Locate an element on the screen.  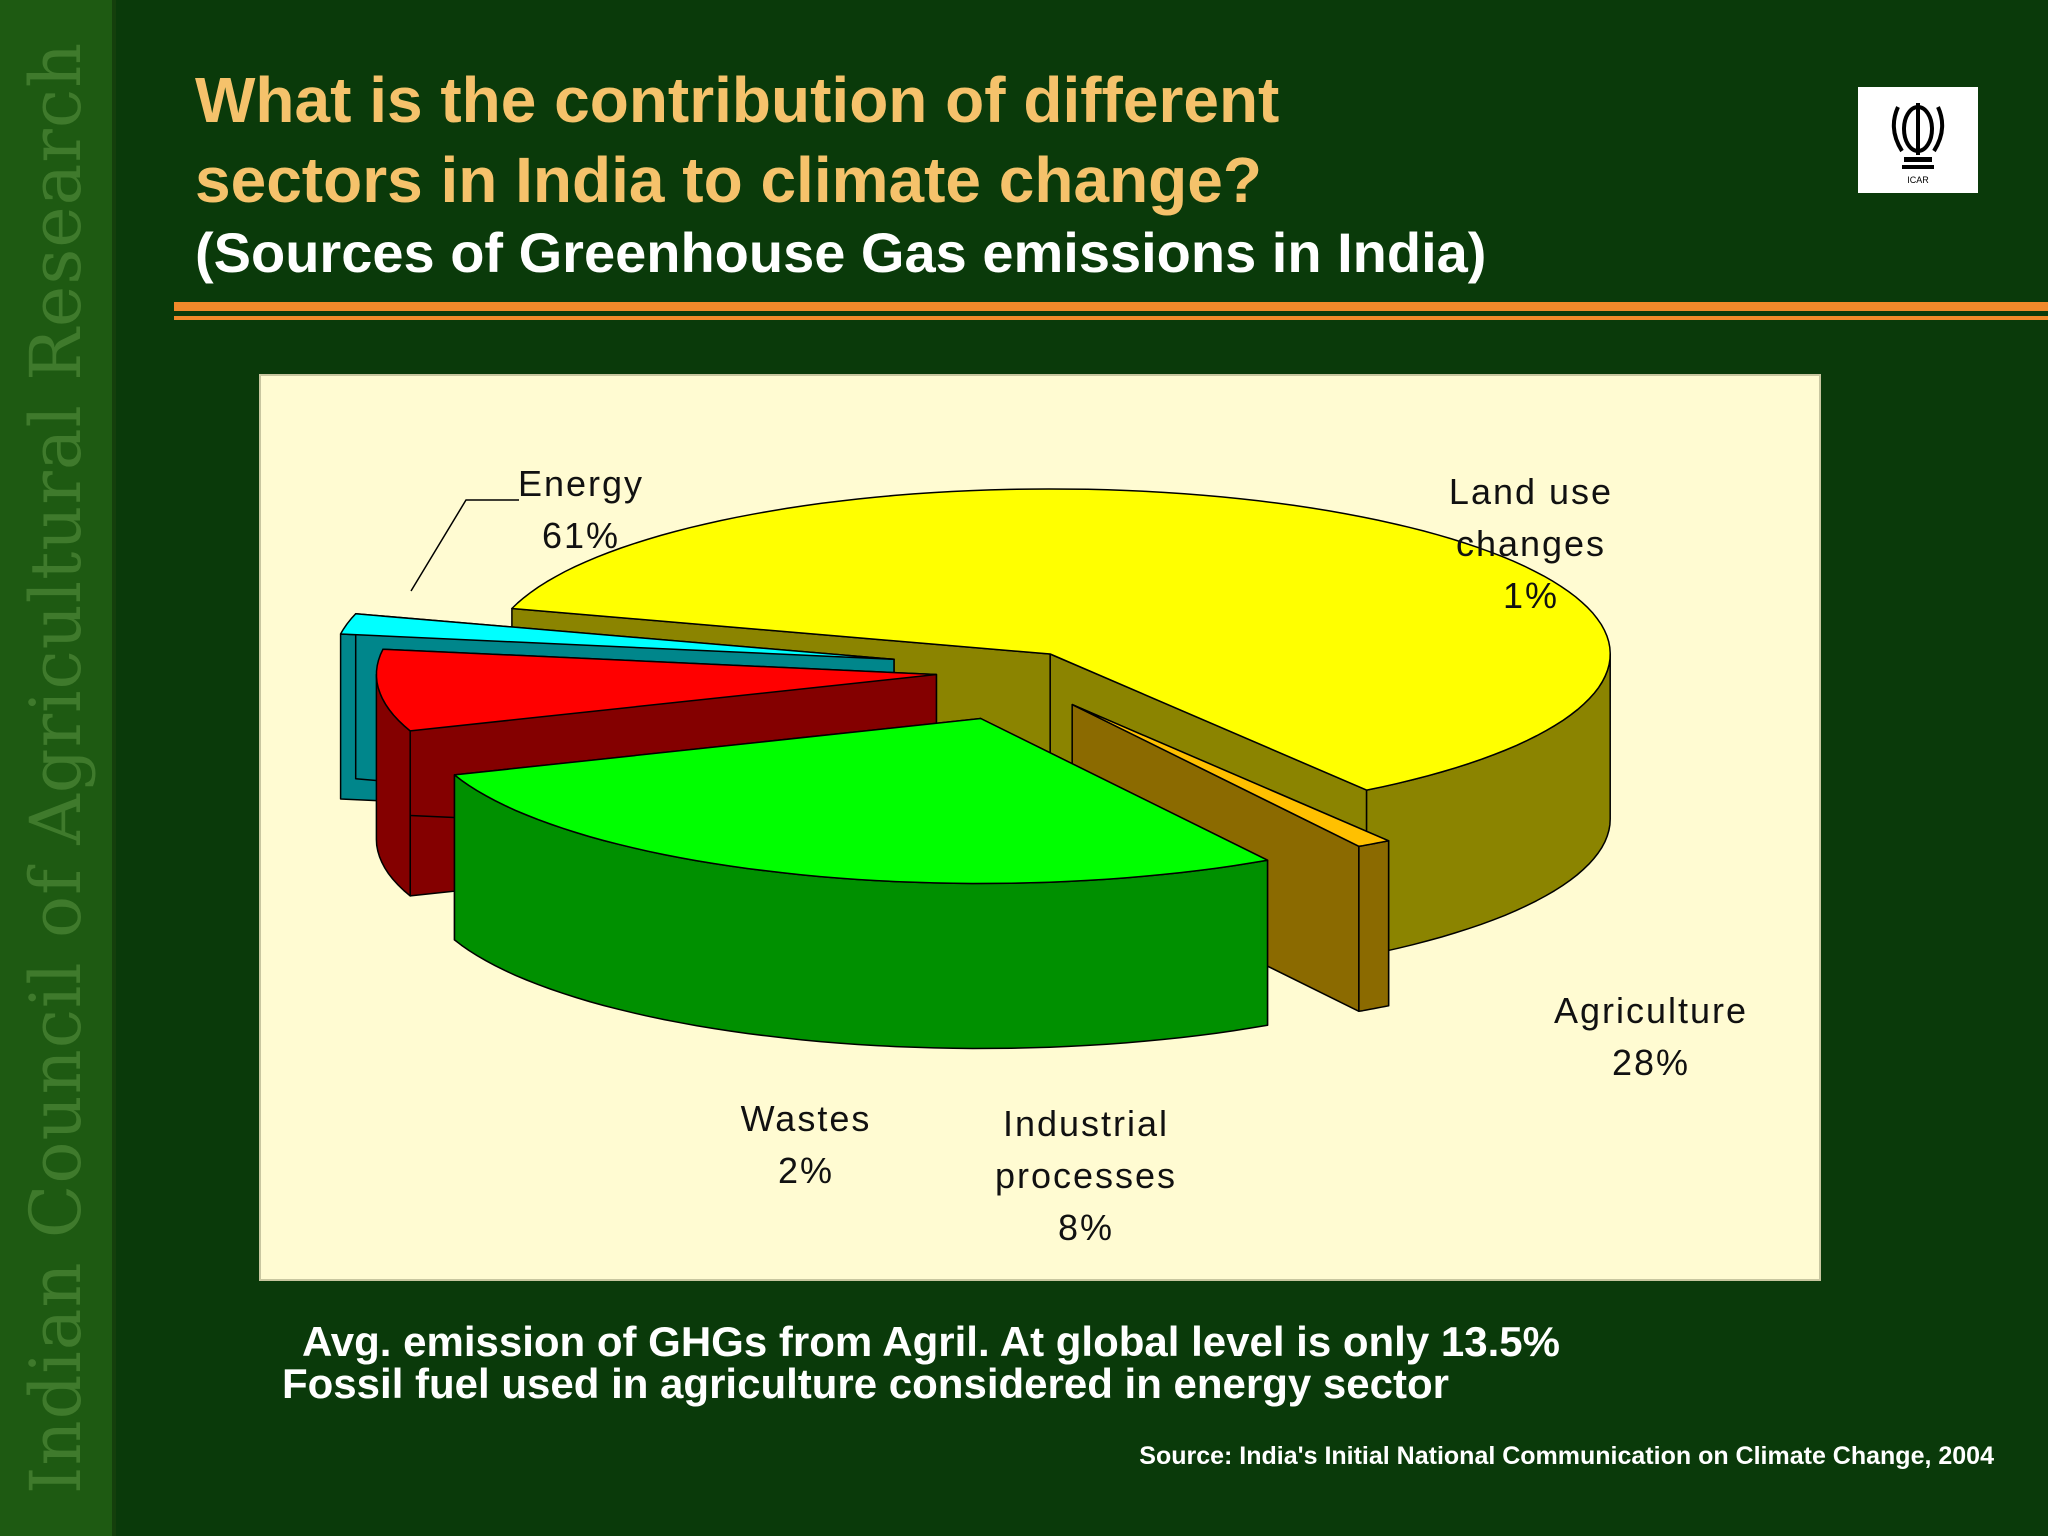
label-wastes: Wastes 2% is located at coordinates (806, 1144).